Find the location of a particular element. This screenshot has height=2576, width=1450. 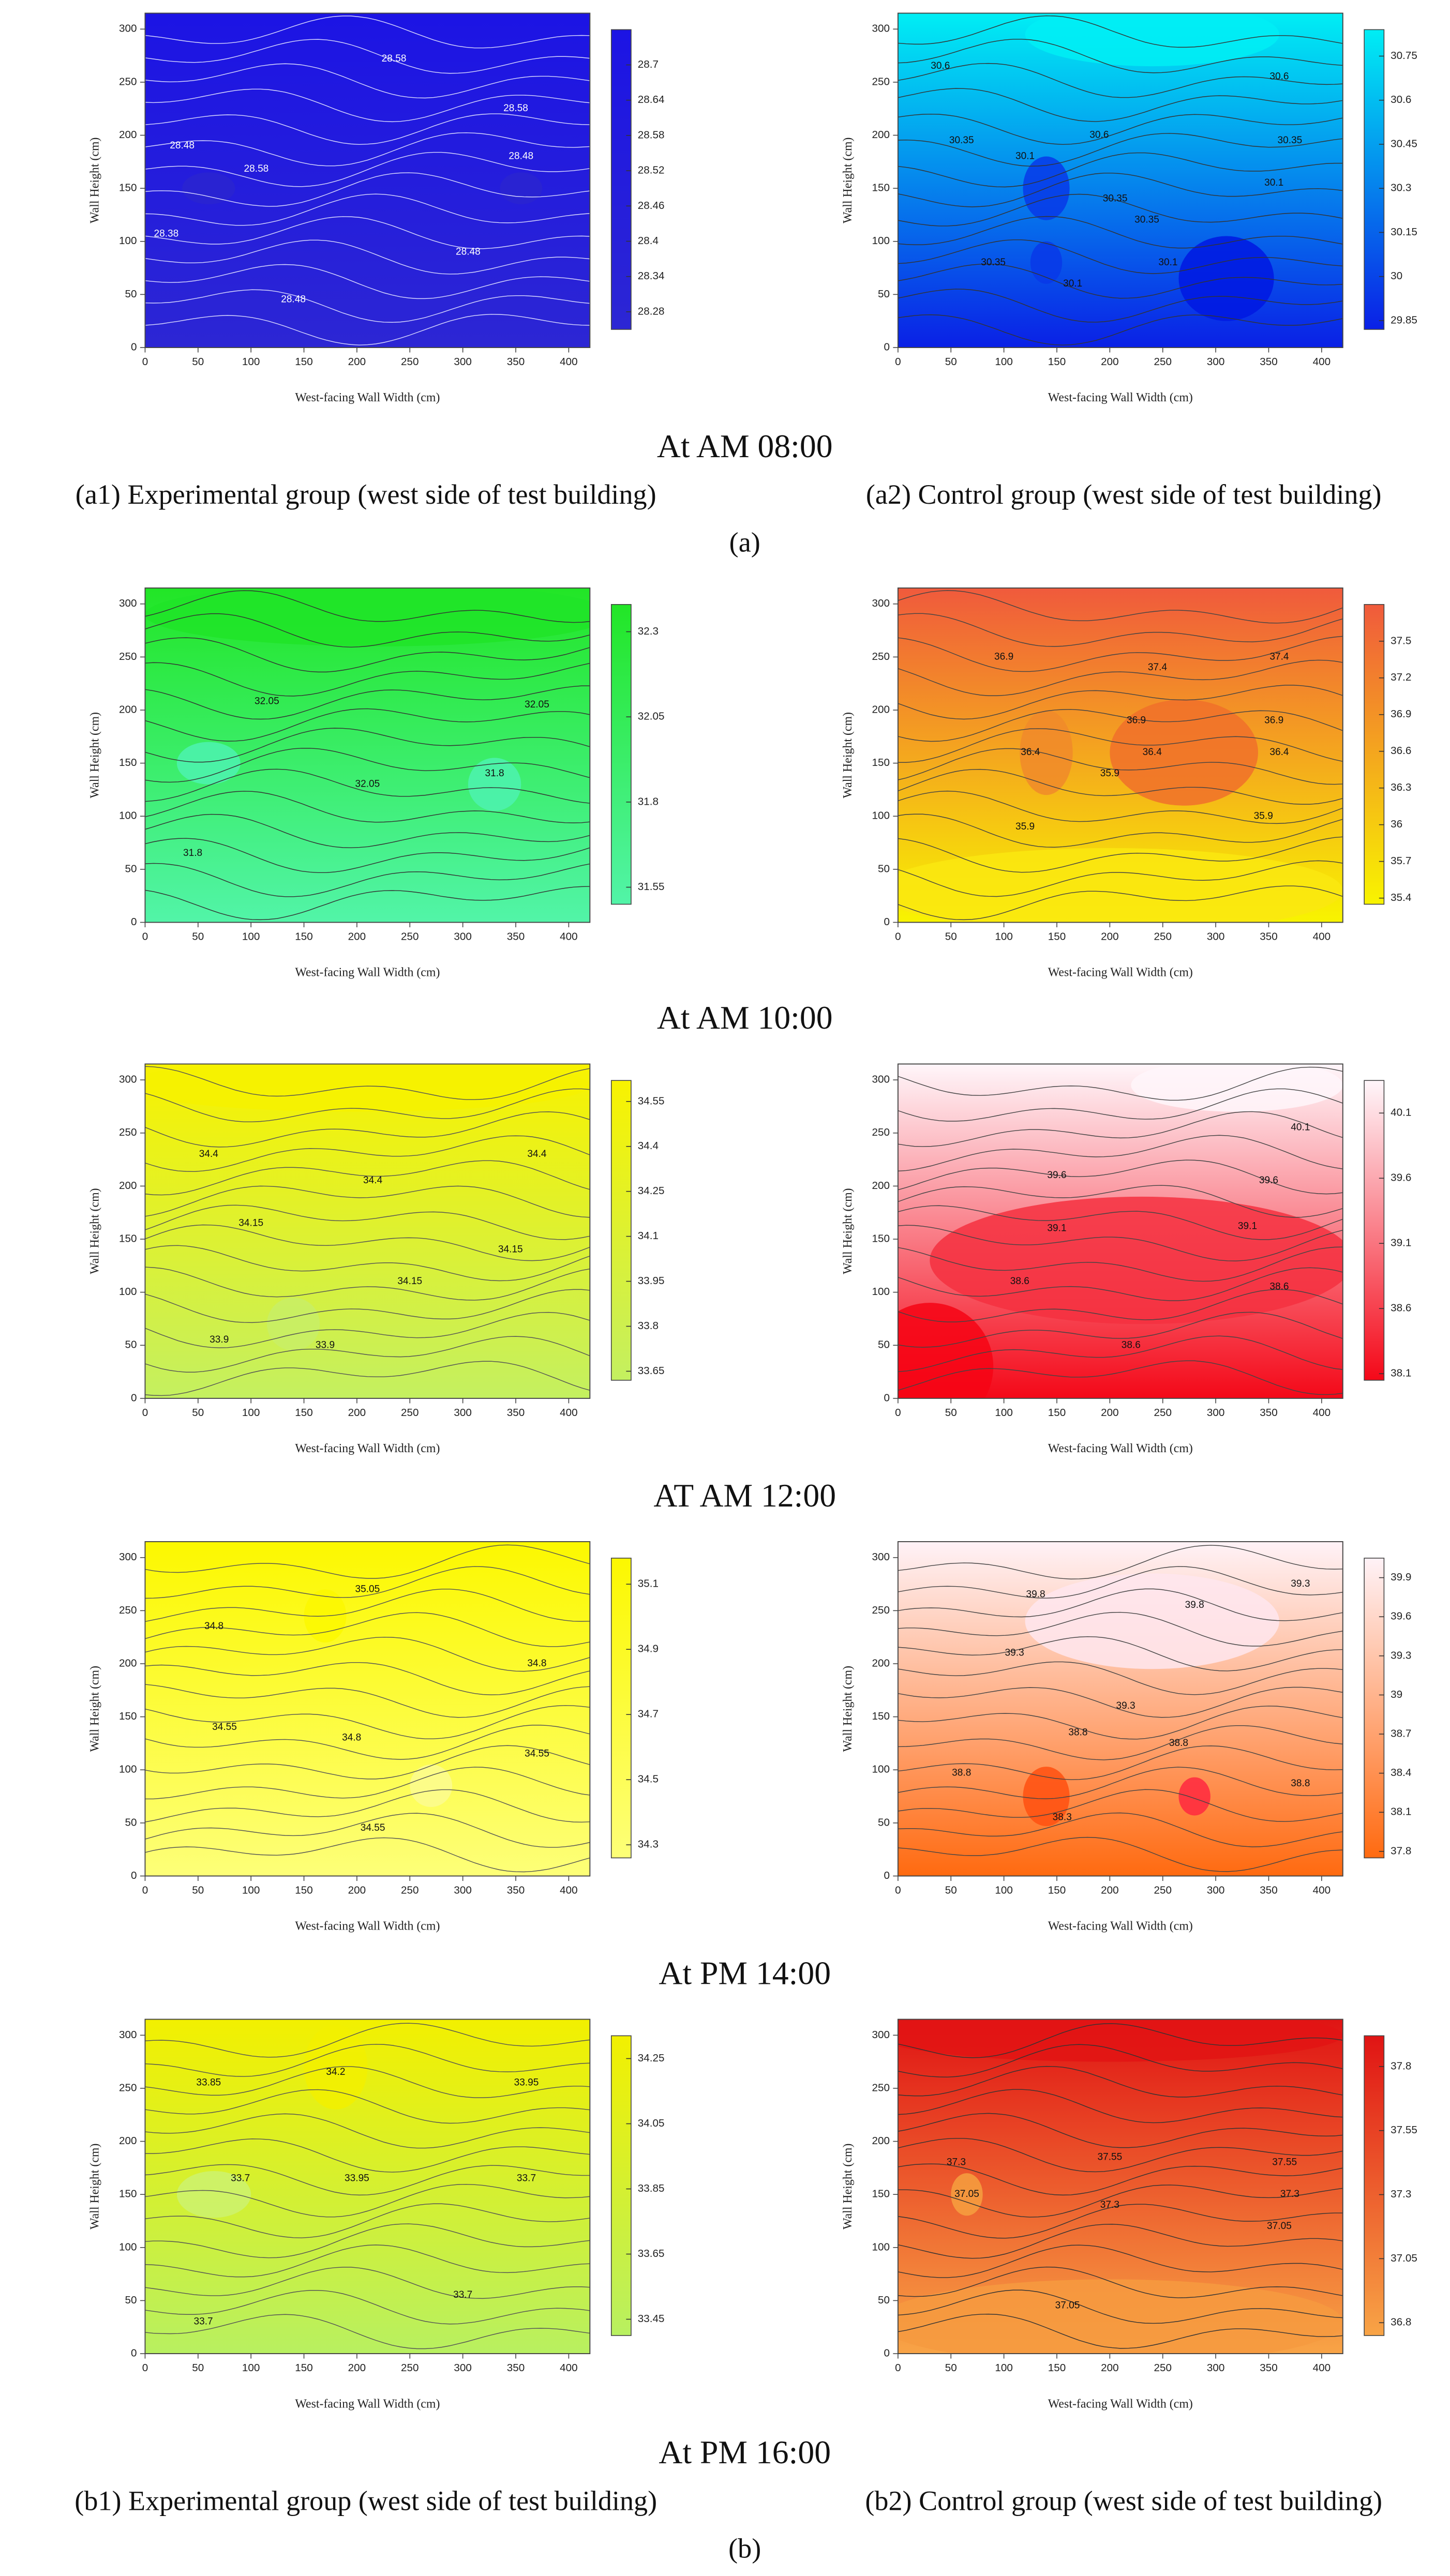

colorbar-tick-label: 28.7 is located at coordinates (648, 64).